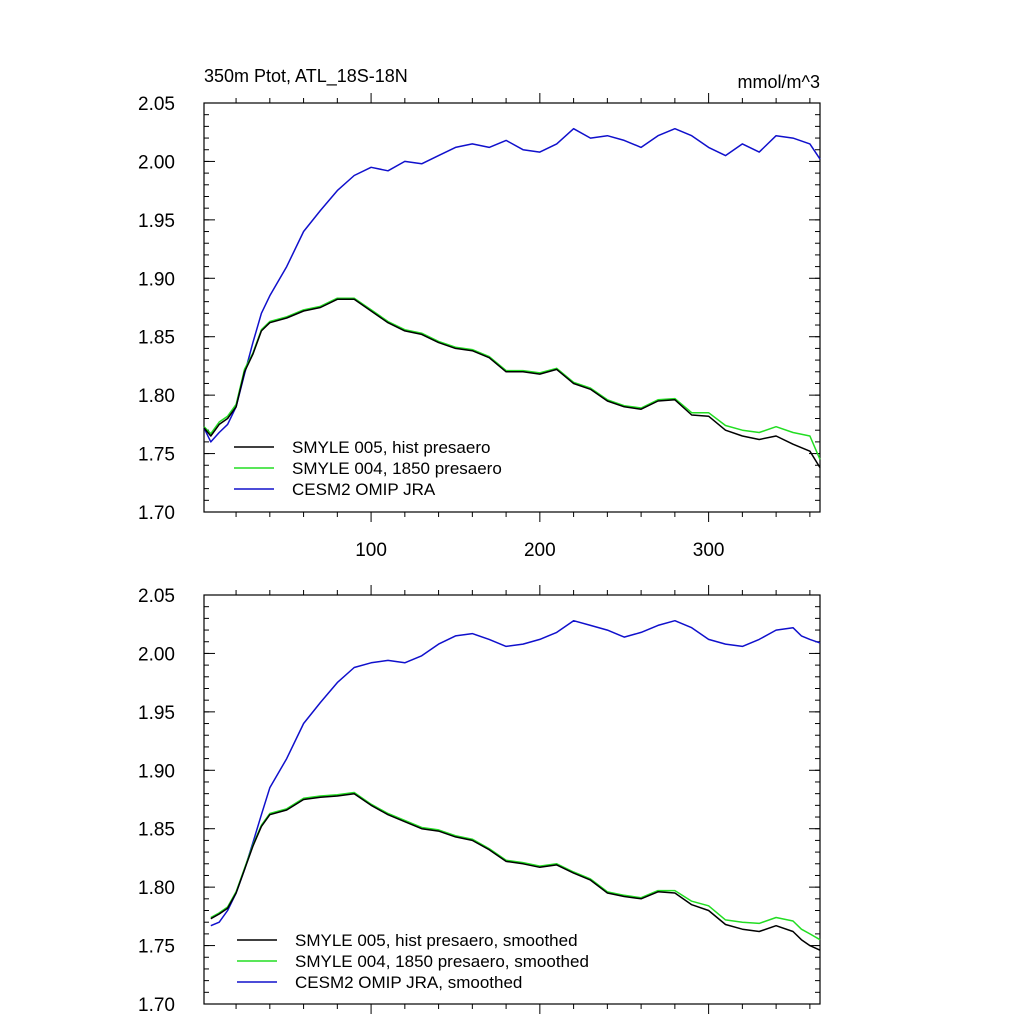 This screenshot has height=1024, width=1024. I want to click on bottom-ytick-label: 1.90, so click(156, 771).